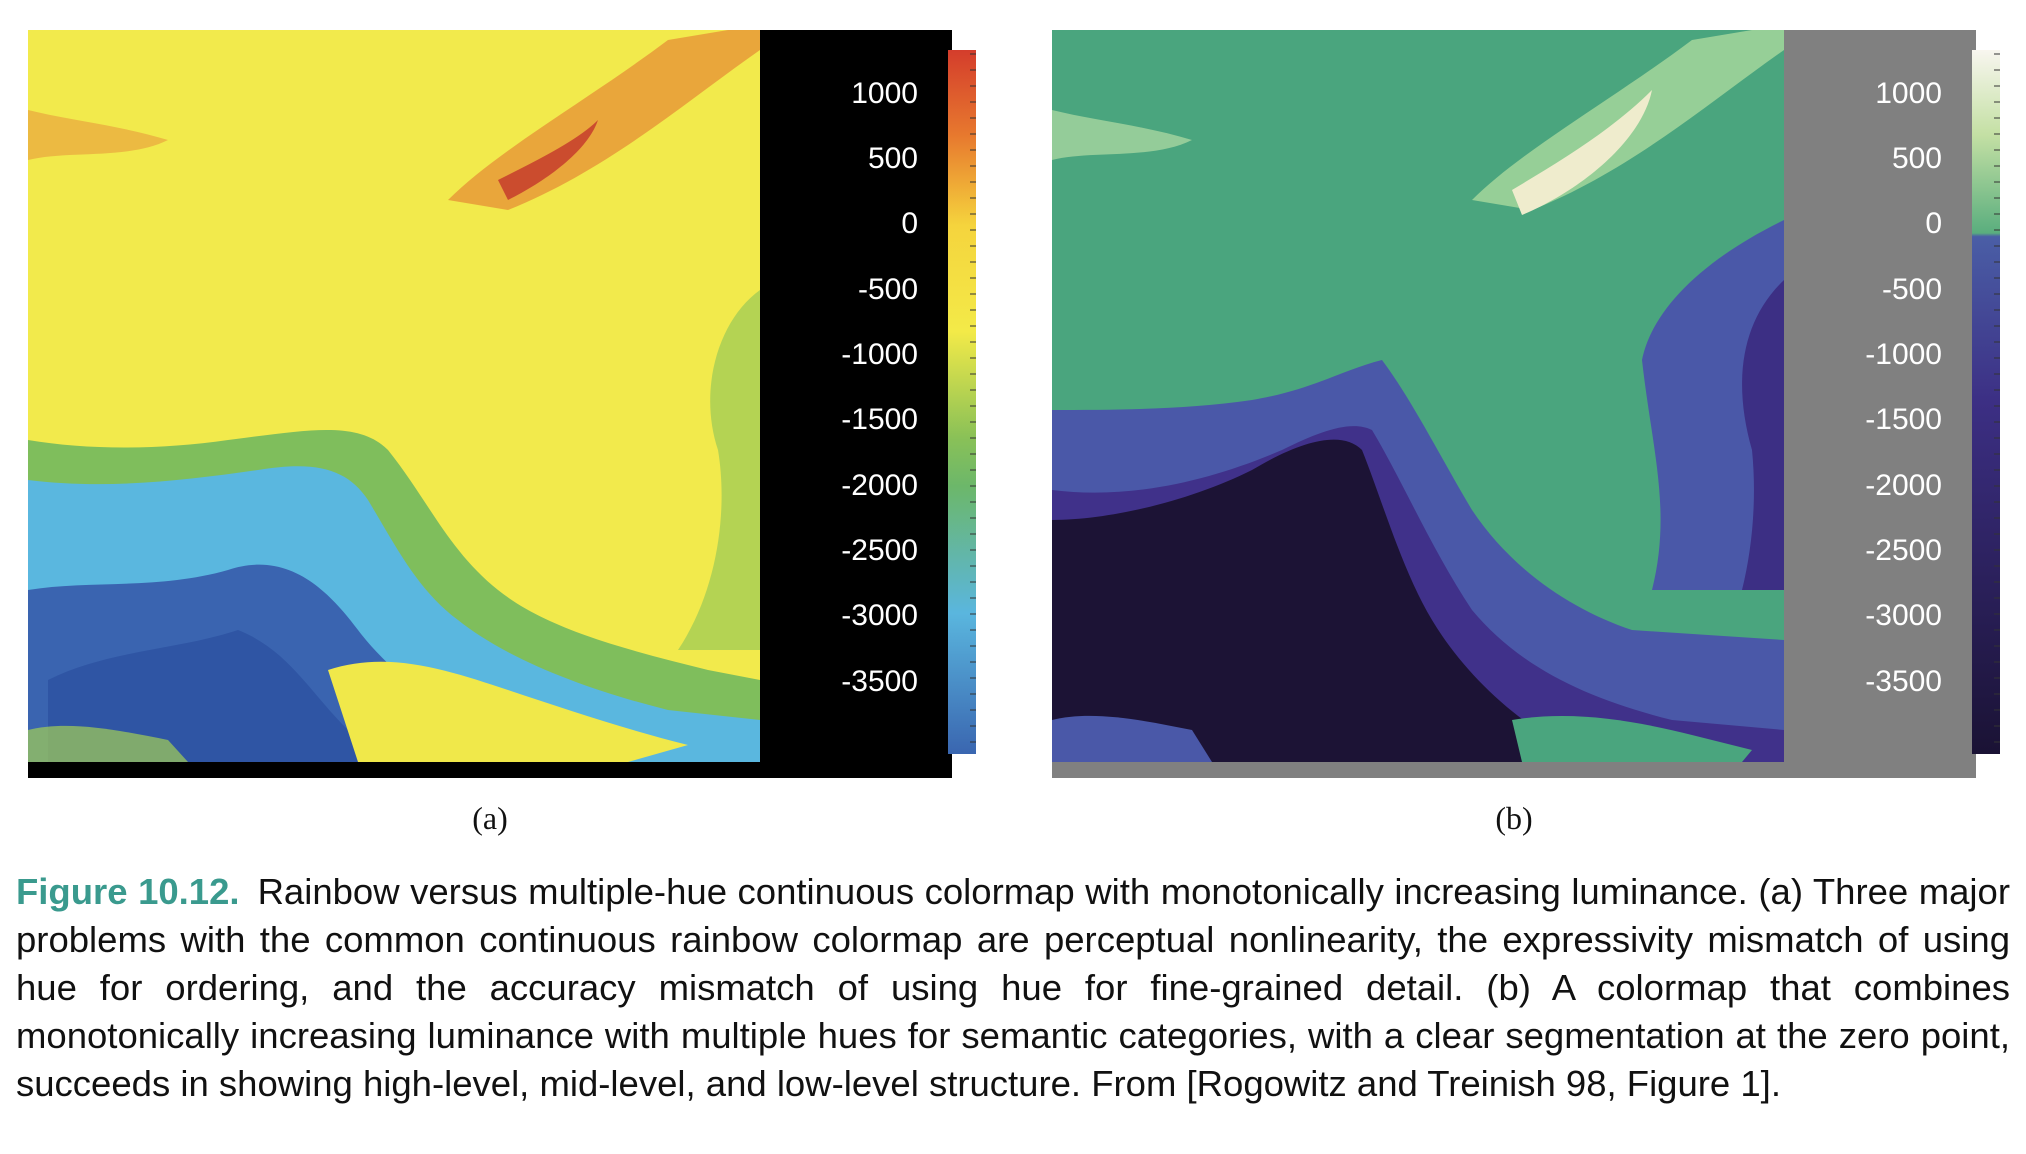 The image size is (2026, 1154). What do you see at coordinates (108, 743) in the screenshot?
I see `southern-land` at bounding box center [108, 743].